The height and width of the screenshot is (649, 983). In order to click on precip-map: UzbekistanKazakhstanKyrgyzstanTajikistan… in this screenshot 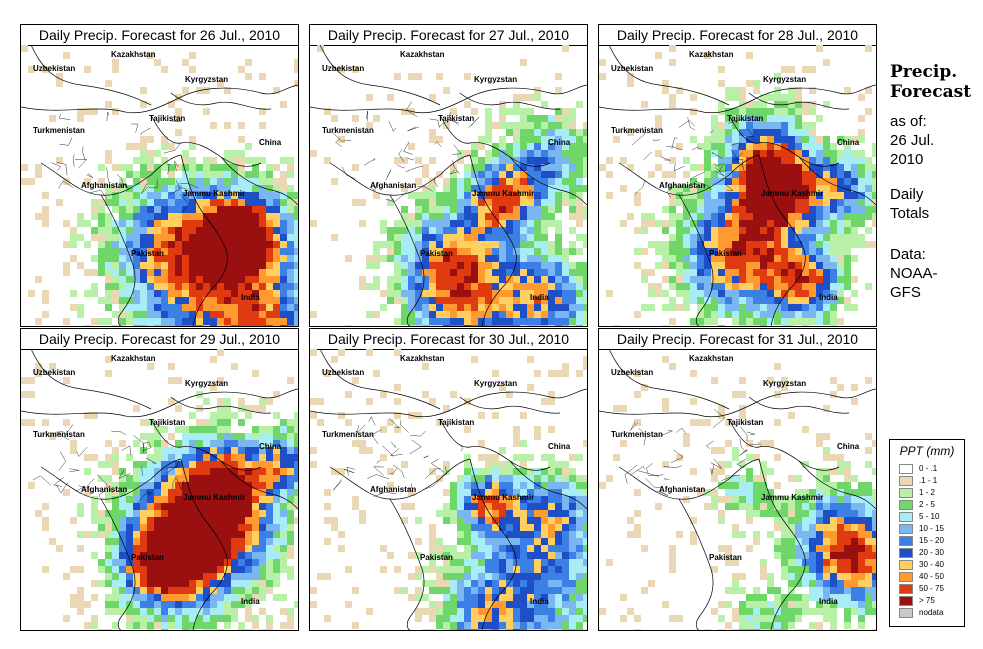, I will do `click(159, 489)`.